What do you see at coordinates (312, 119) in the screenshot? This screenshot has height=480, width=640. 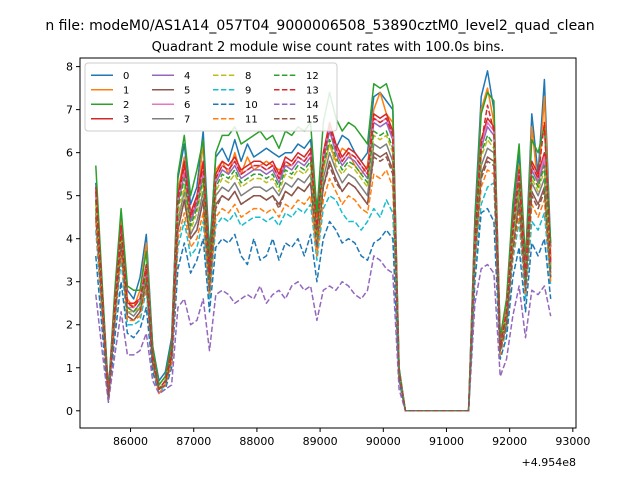 I see `legend-label-15: 15` at bounding box center [312, 119].